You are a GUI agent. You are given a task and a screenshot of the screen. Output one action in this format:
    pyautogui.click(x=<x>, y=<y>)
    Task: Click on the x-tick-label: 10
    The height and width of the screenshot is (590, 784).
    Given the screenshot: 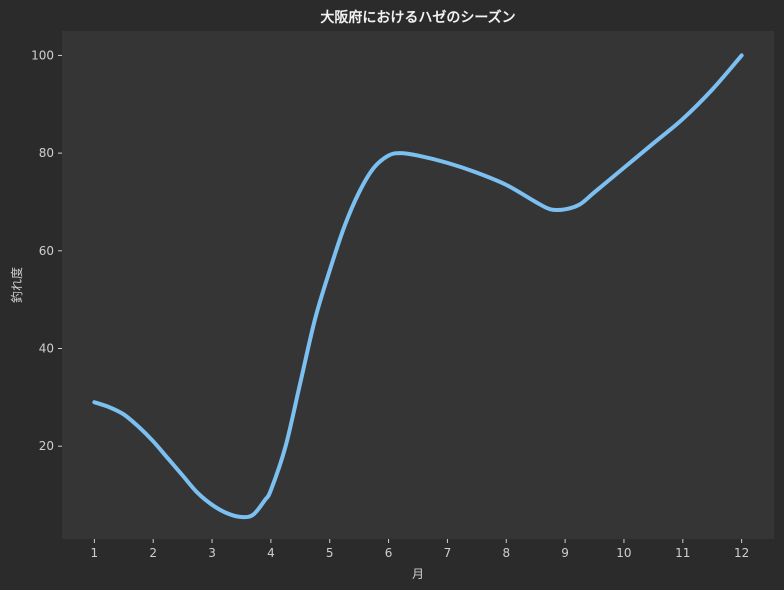 What is the action you would take?
    pyautogui.click(x=623, y=553)
    